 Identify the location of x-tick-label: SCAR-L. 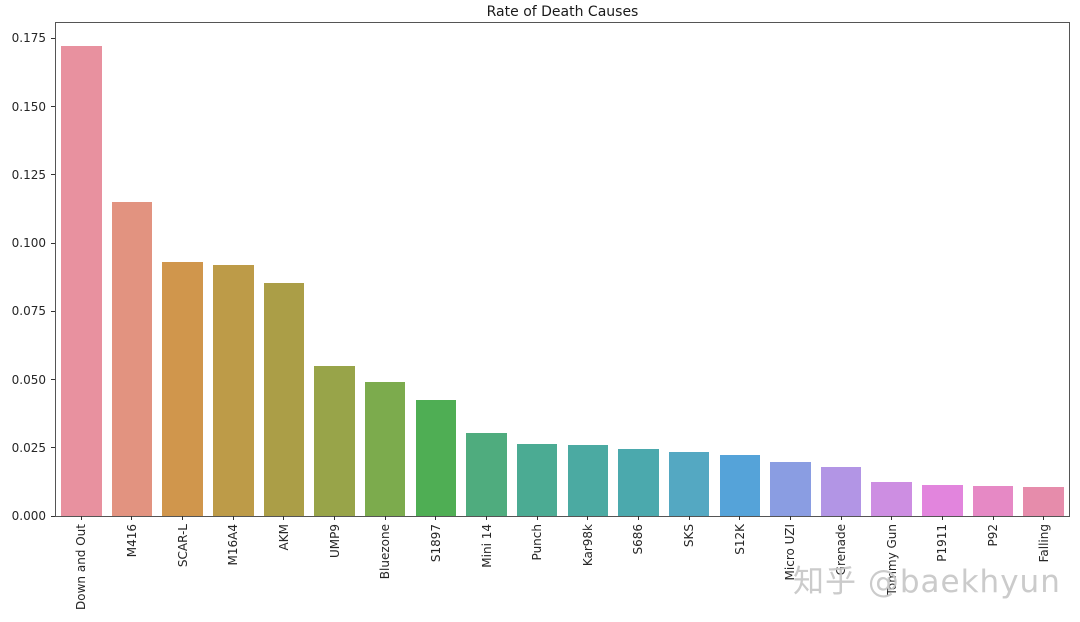
(182, 546).